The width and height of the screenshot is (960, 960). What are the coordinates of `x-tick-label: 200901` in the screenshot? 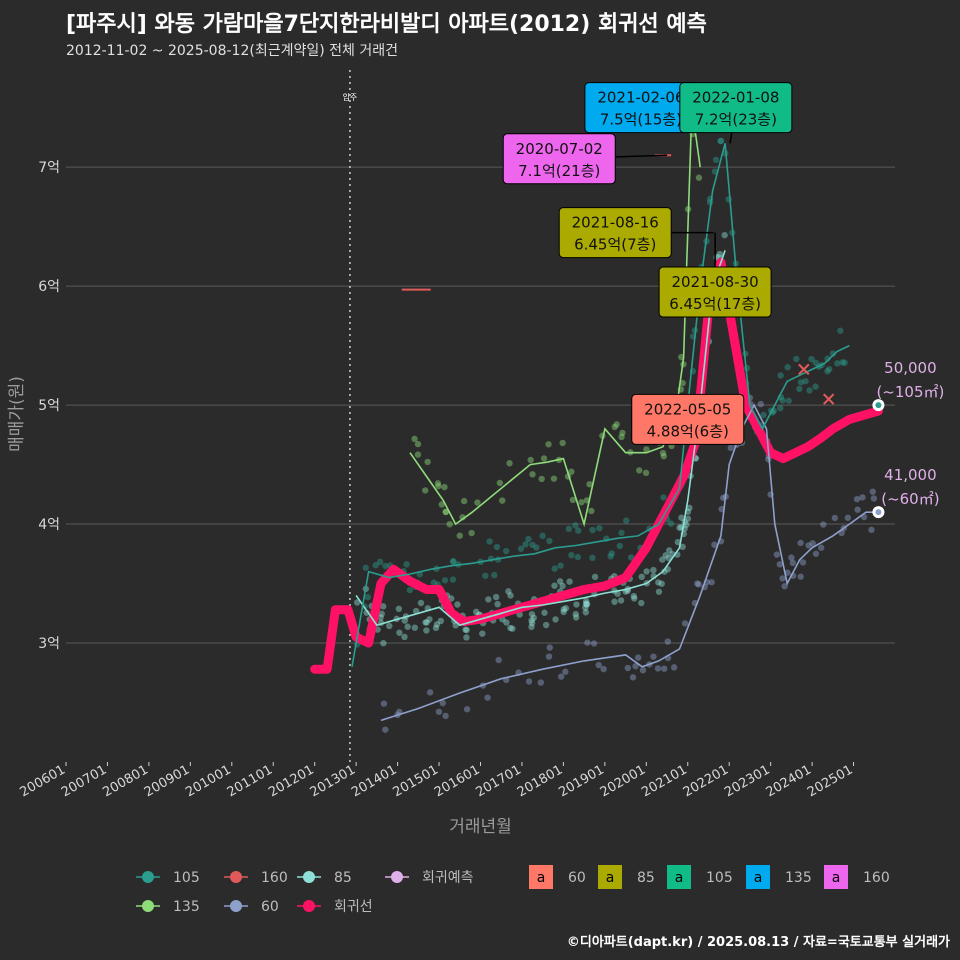 It's located at (167, 781).